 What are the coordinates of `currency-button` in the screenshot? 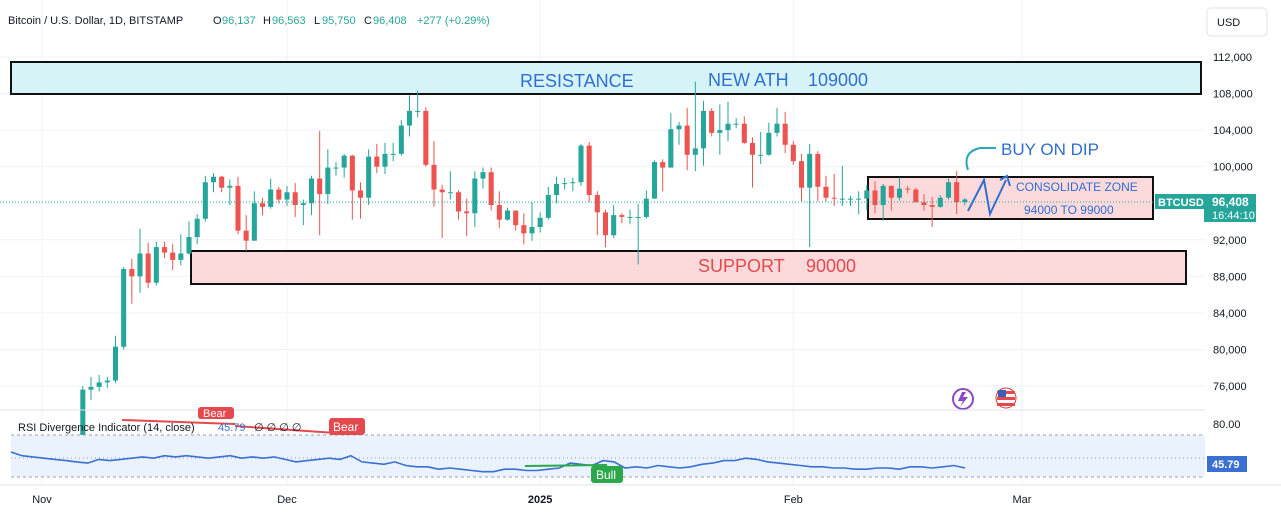 It's located at (1237, 22).